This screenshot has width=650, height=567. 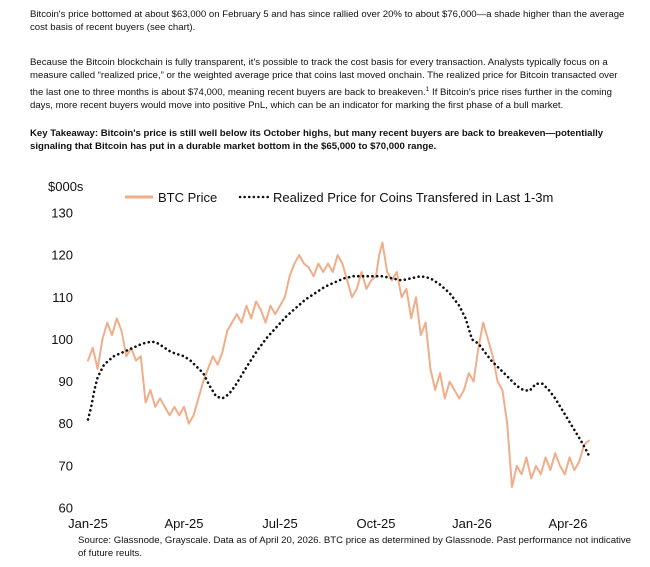 I want to click on y-tick-label: 80, so click(x=66, y=423).